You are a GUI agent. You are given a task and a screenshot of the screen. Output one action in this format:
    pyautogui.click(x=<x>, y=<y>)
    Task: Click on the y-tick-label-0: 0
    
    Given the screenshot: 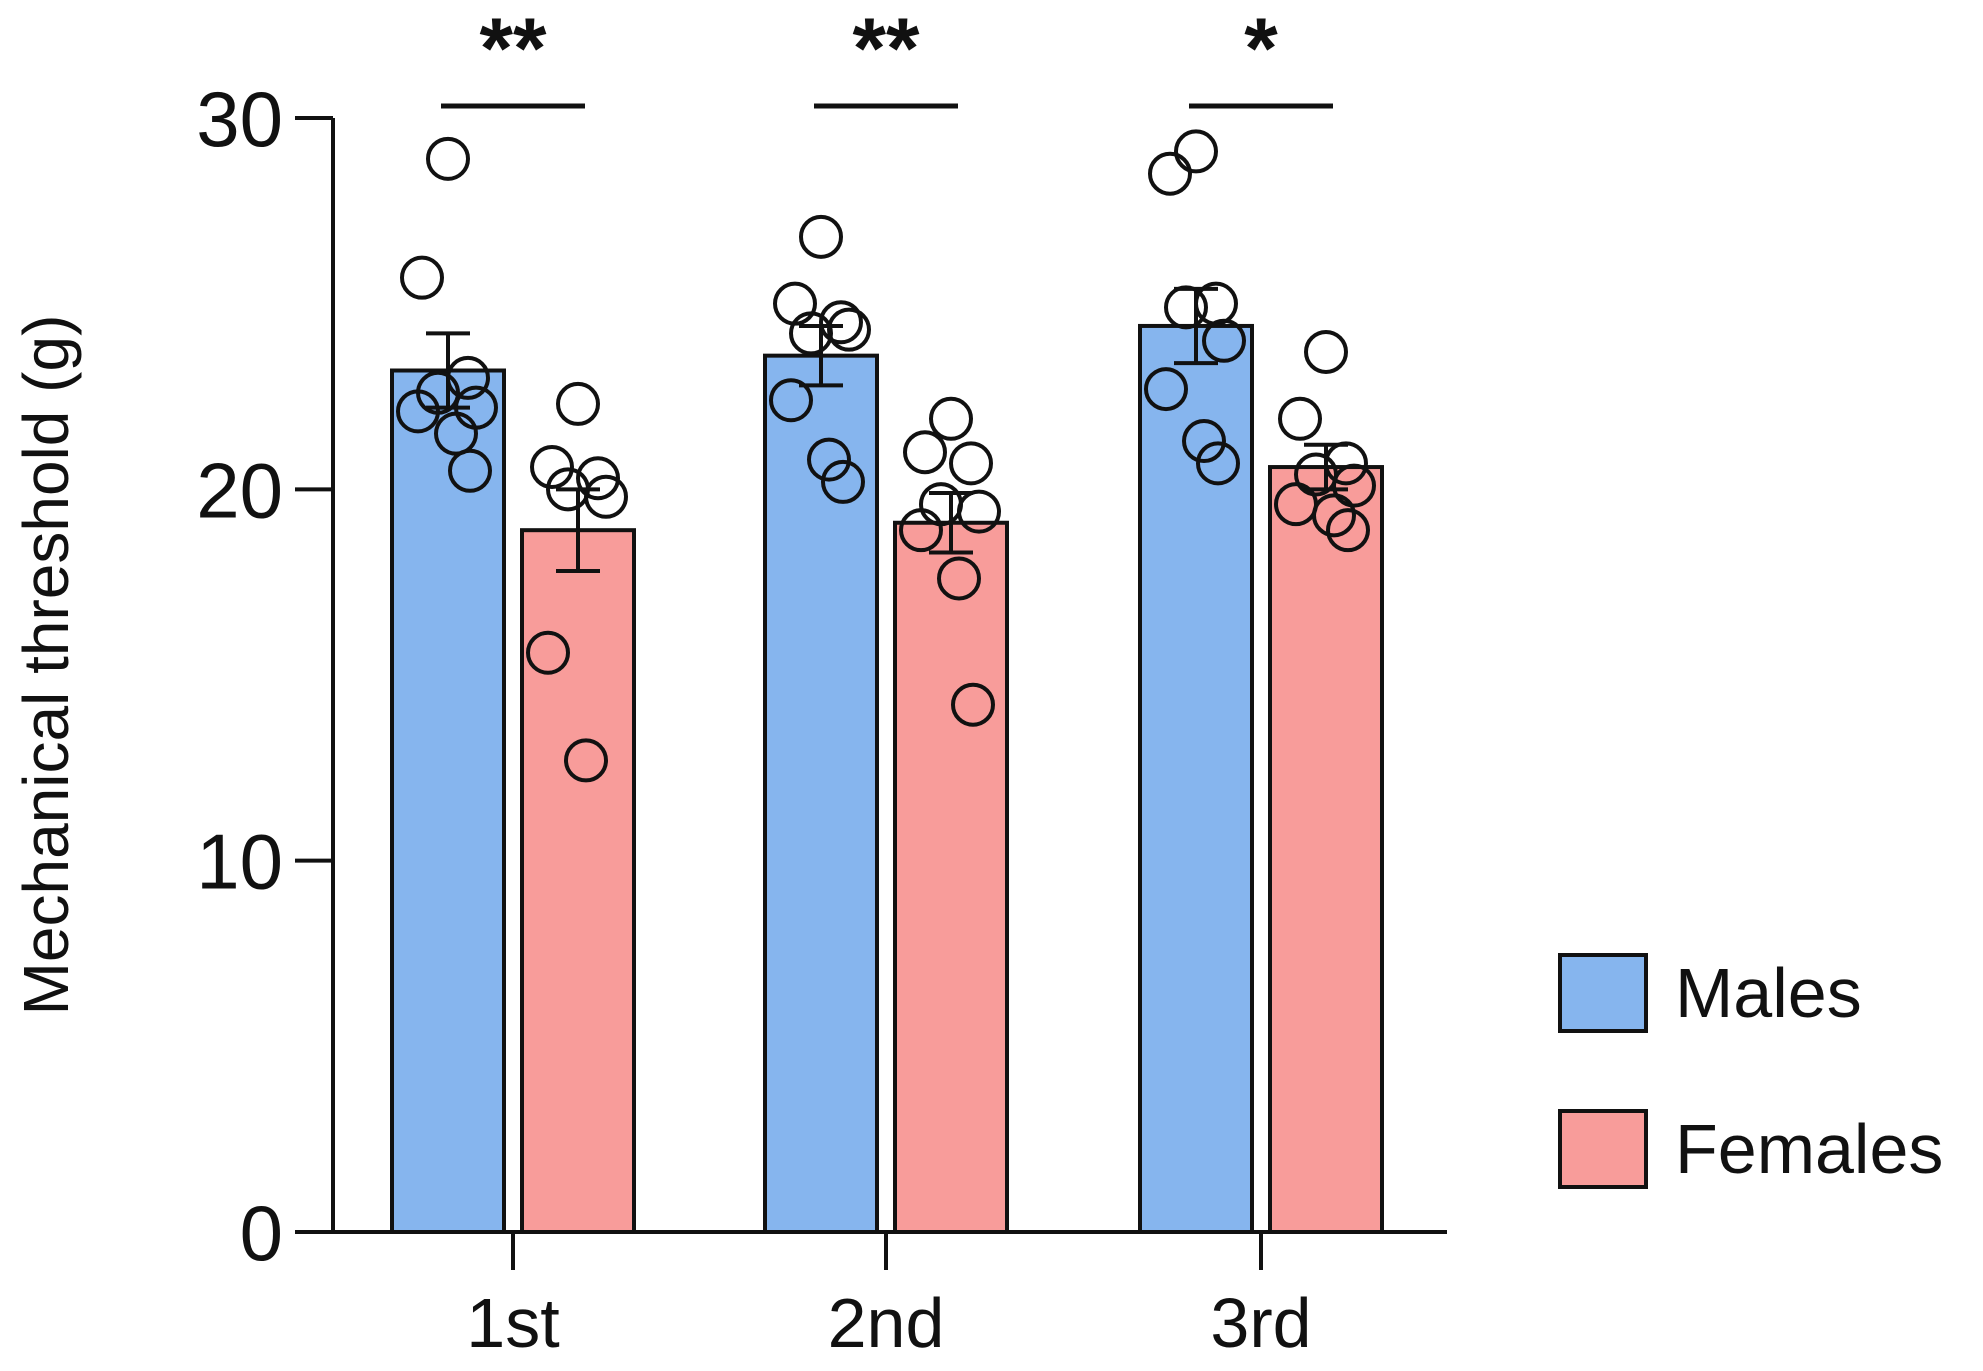 What is the action you would take?
    pyautogui.click(x=261, y=1233)
    